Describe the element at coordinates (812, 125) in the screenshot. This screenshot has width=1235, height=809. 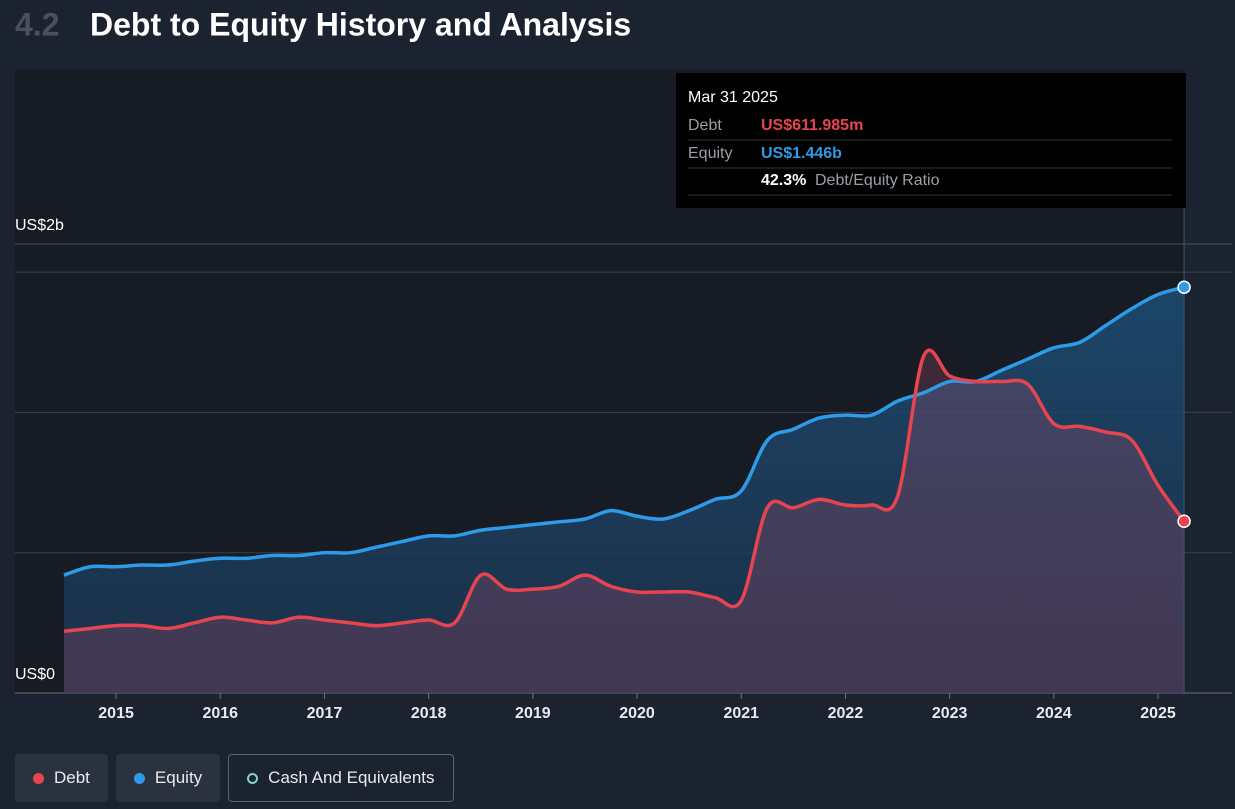
I see `tooltip-value: US$611.985m` at that location.